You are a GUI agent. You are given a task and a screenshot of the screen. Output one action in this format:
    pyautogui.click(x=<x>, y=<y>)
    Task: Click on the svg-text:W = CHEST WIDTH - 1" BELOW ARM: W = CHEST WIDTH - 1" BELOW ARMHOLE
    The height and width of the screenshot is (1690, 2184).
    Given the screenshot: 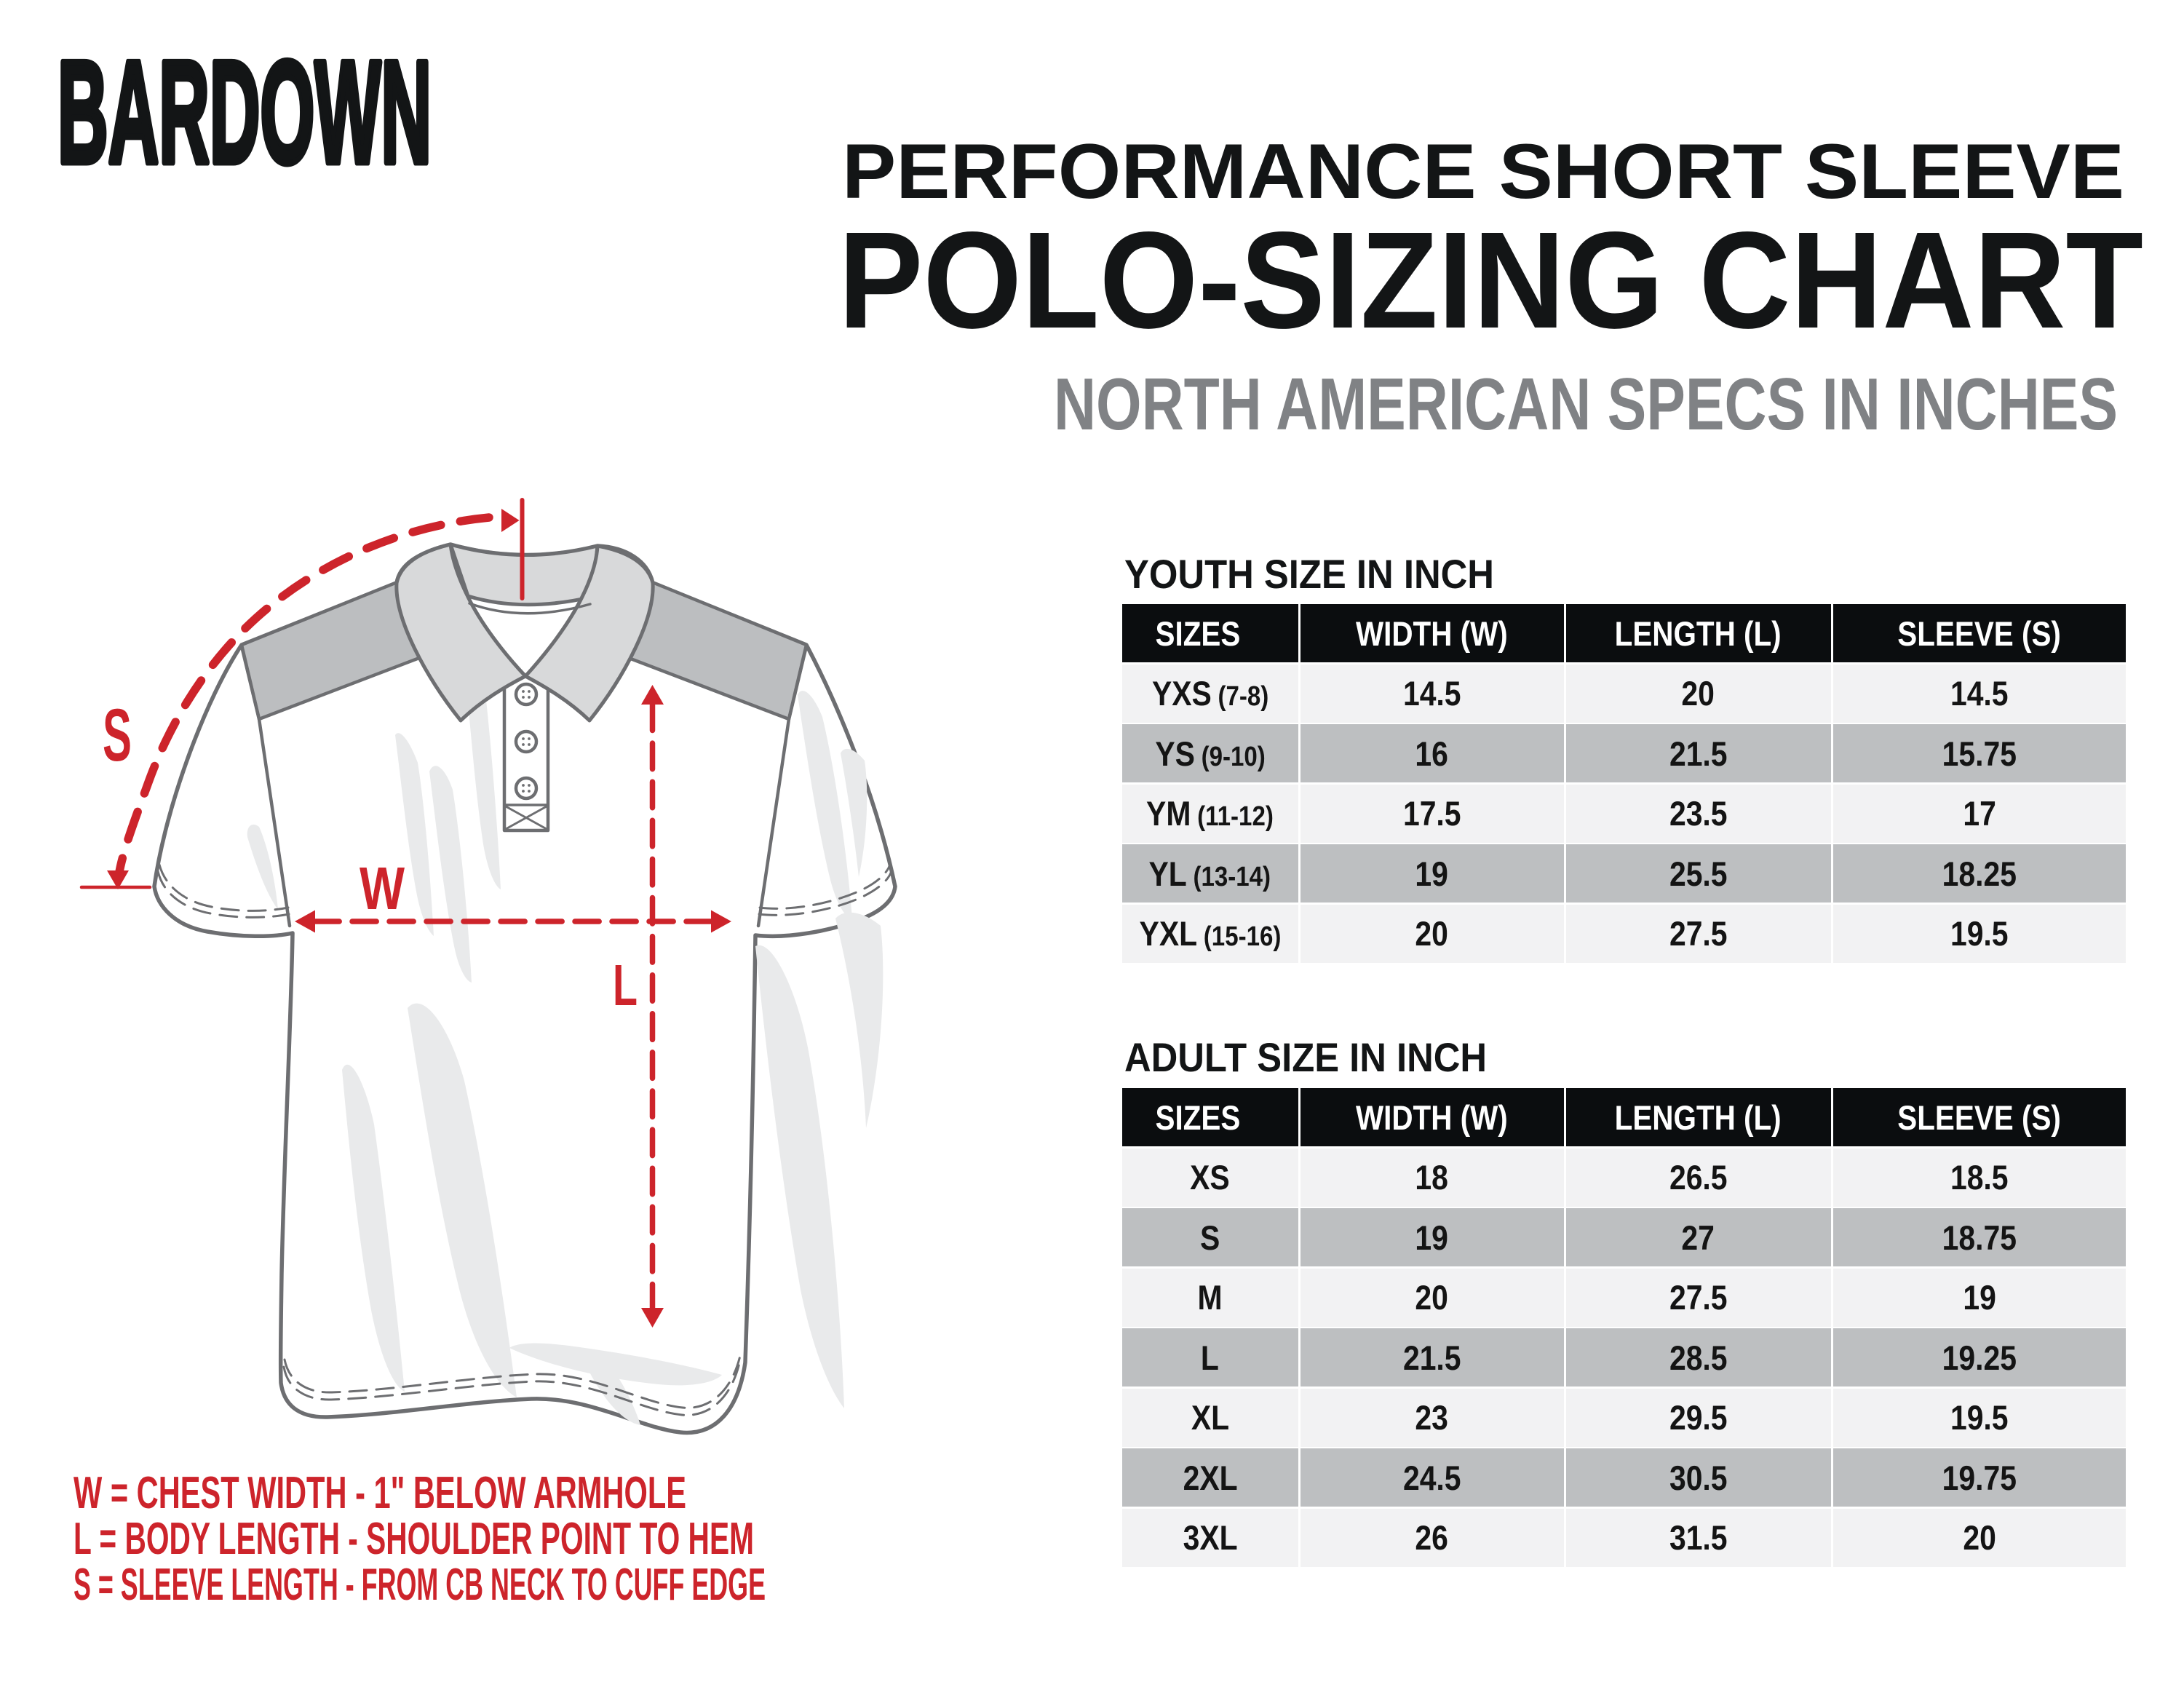 What is the action you would take?
    pyautogui.click(x=380, y=1493)
    